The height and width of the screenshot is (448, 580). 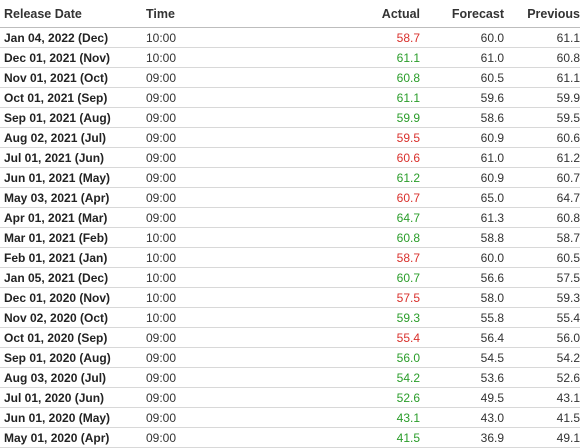 What do you see at coordinates (71, 14) in the screenshot?
I see `header-release-date: Release Date` at bounding box center [71, 14].